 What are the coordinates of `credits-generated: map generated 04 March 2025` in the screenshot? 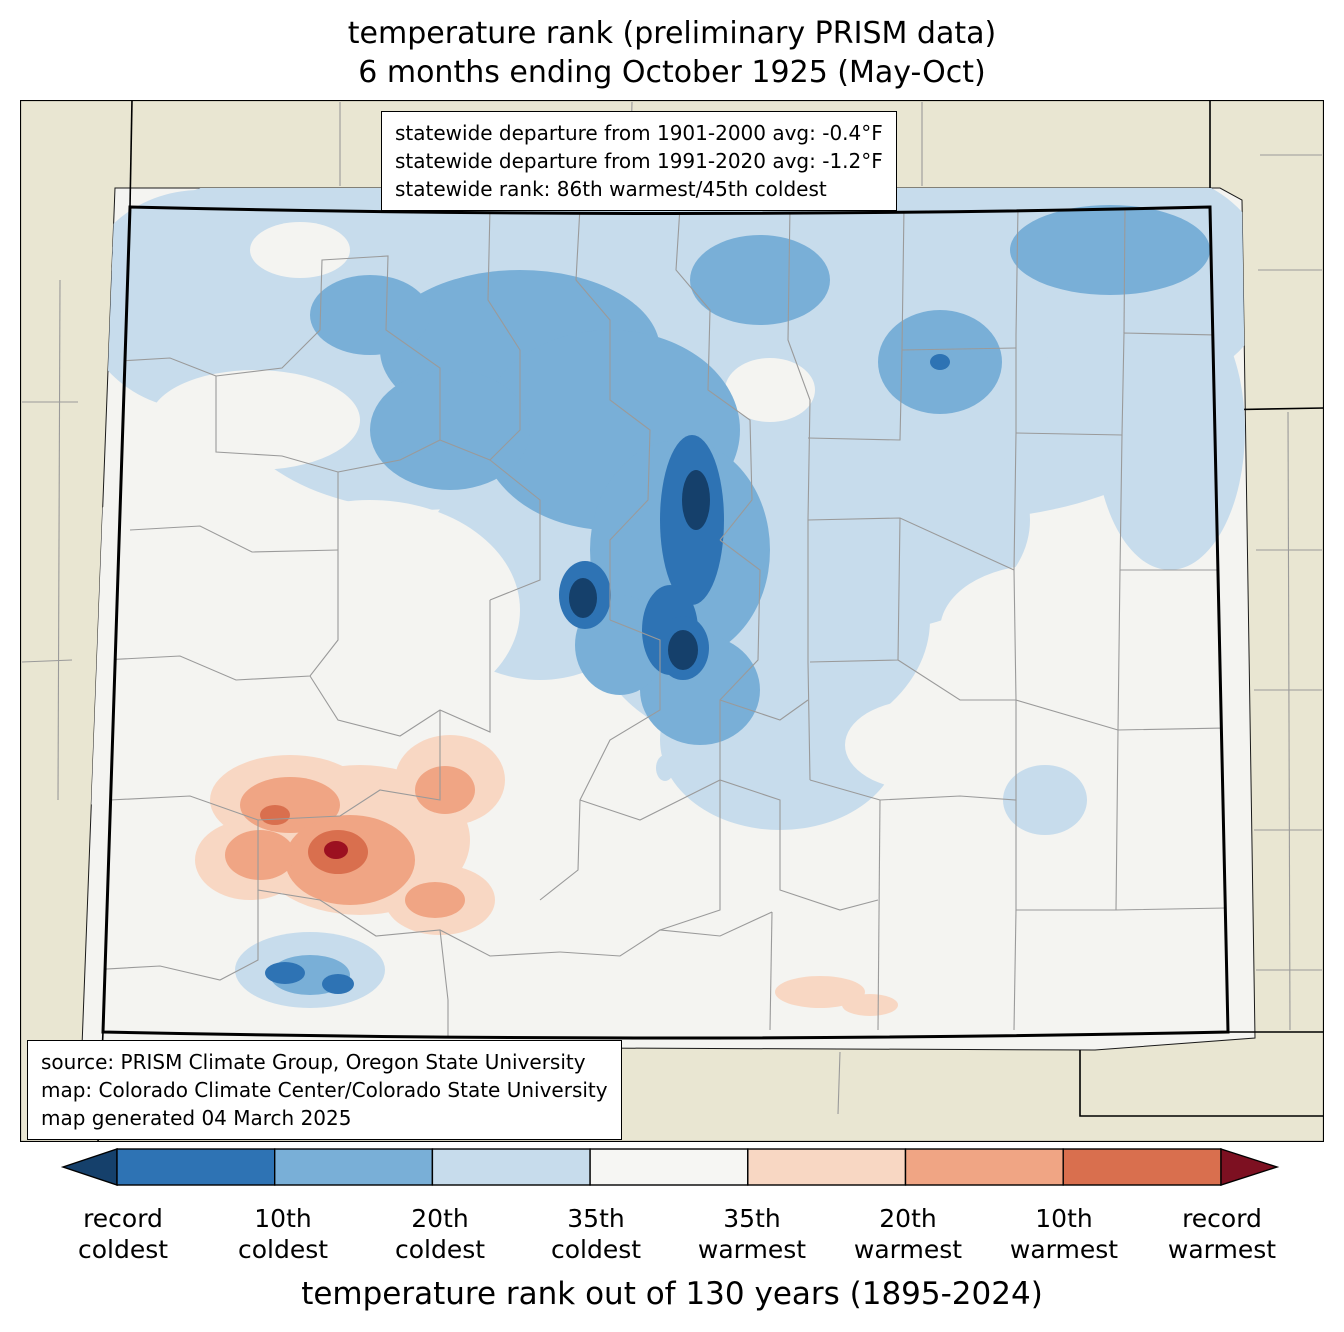 It's located at (196, 1118).